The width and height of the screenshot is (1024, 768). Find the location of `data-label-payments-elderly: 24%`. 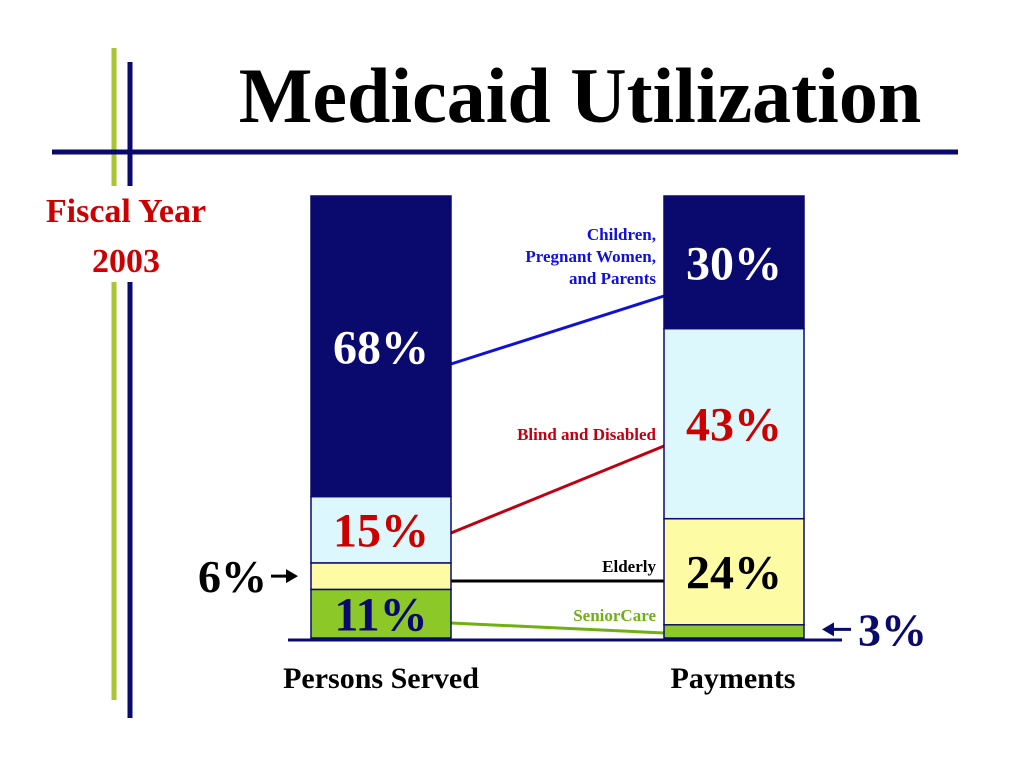

data-label-payments-elderly: 24% is located at coordinates (734, 573).